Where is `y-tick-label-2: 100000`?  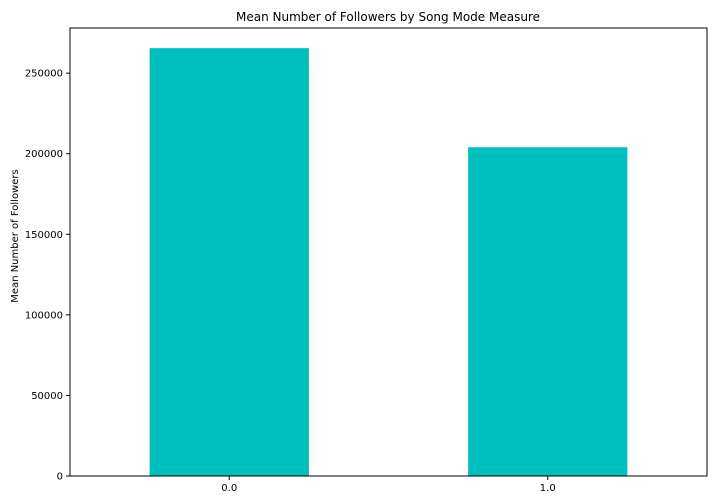 y-tick-label-2: 100000 is located at coordinates (44, 315).